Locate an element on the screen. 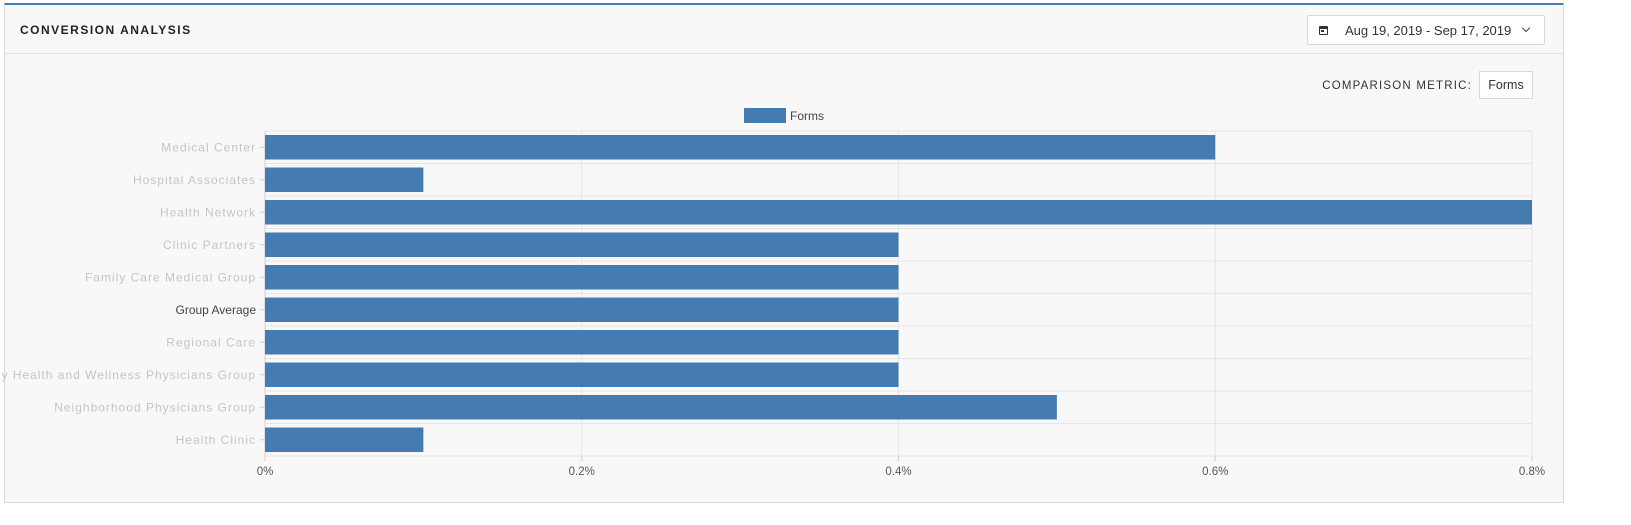 This screenshot has height=525, width=1631. x-tick-label: 0.2% is located at coordinates (582, 472).